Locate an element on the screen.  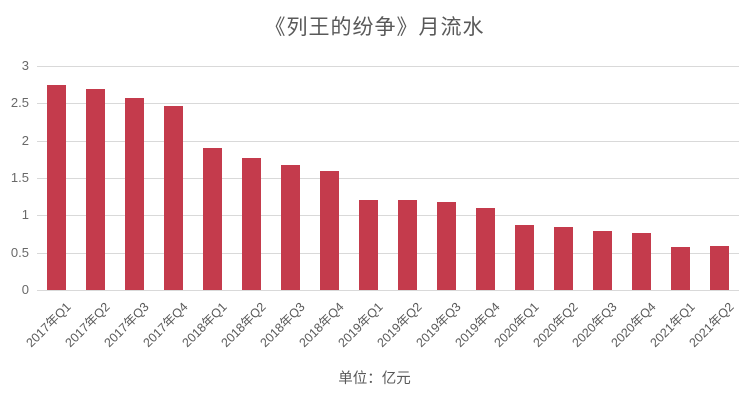
bar-2017年Q4 is located at coordinates (173, 198).